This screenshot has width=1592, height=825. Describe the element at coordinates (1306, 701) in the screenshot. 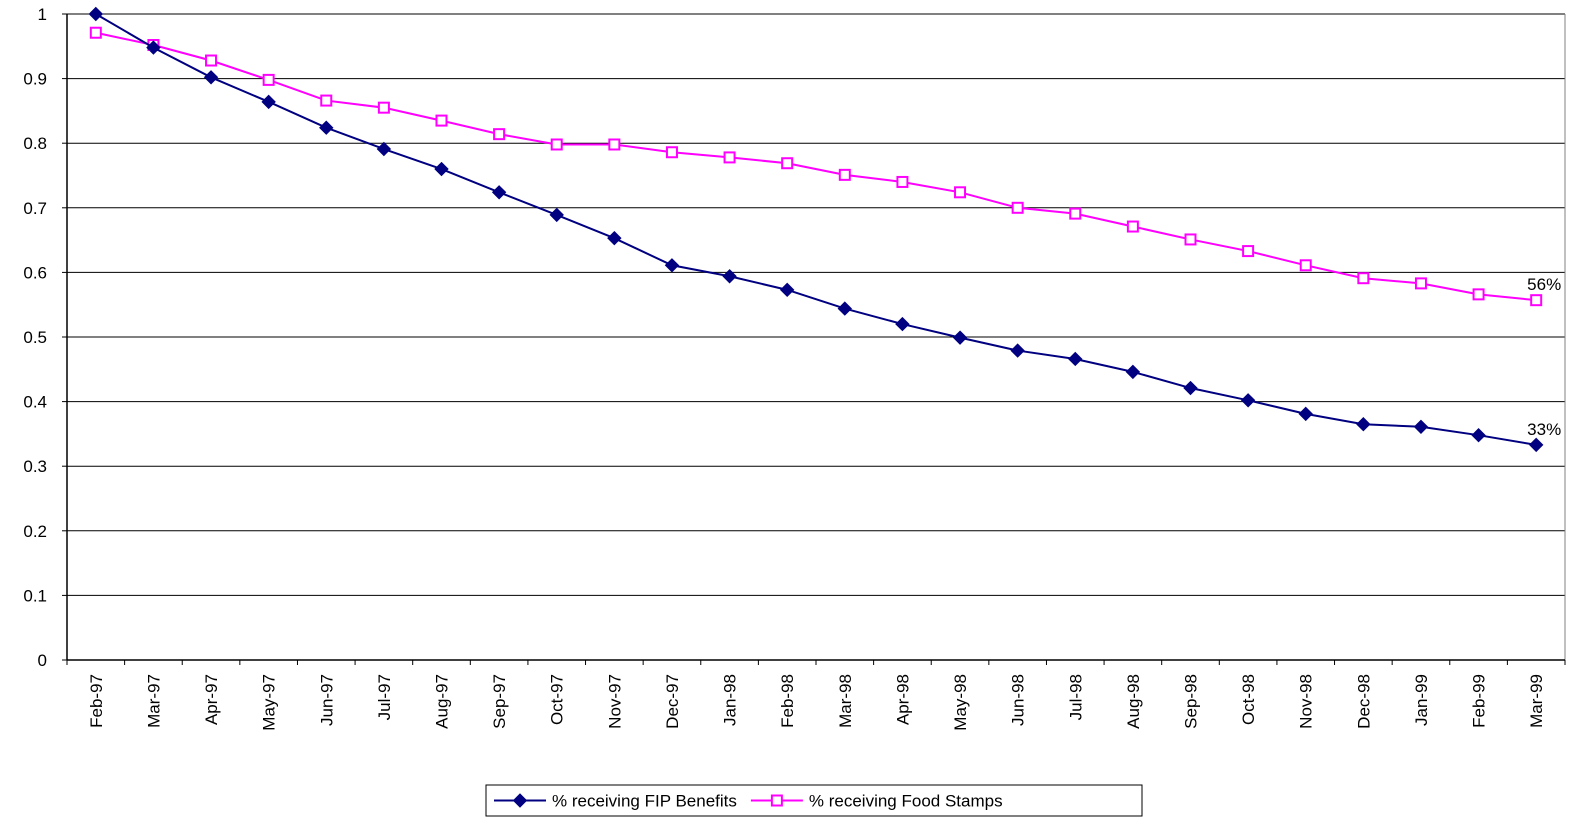

I see `x-tick-label: Nov-98` at that location.